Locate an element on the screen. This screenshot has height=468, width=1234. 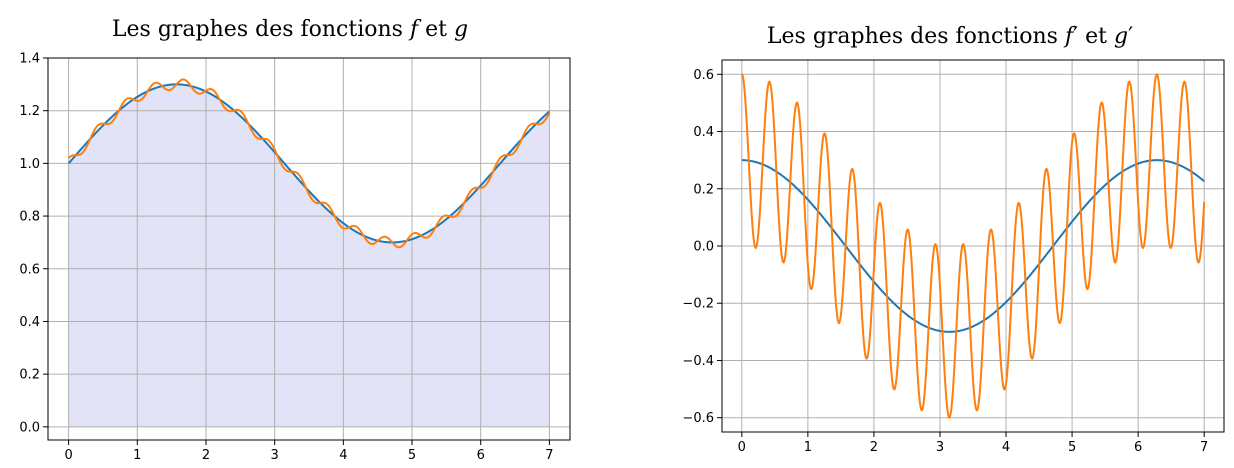
chart-title: Les graphes des fonctions f′ et g′ is located at coordinates (950, 36).